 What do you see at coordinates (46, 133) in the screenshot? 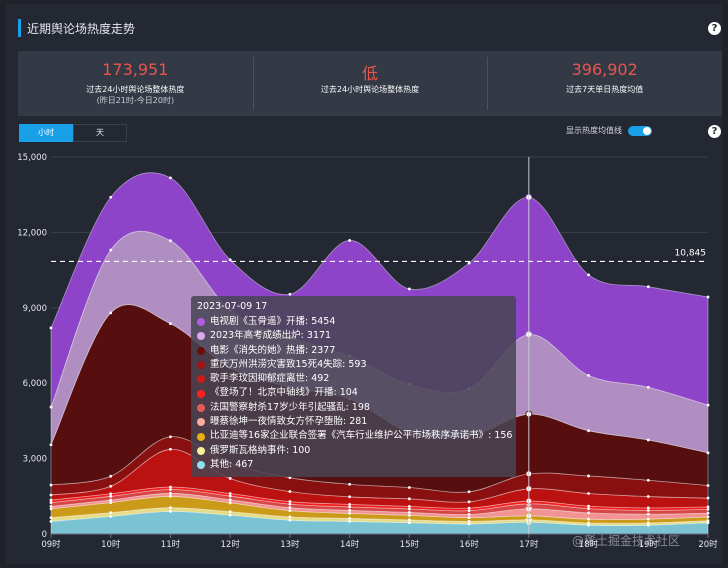
I see `tab-hour: 小时` at bounding box center [46, 133].